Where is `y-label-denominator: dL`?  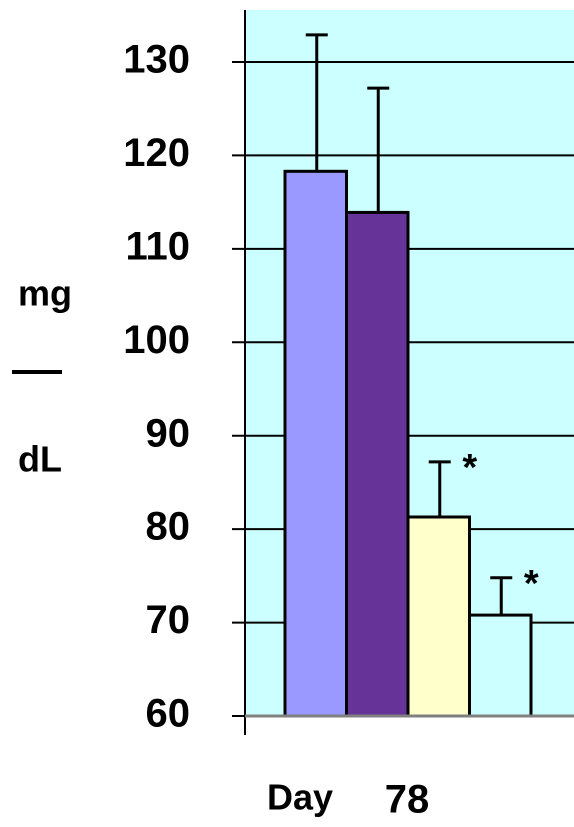
y-label-denominator: dL is located at coordinates (40, 459).